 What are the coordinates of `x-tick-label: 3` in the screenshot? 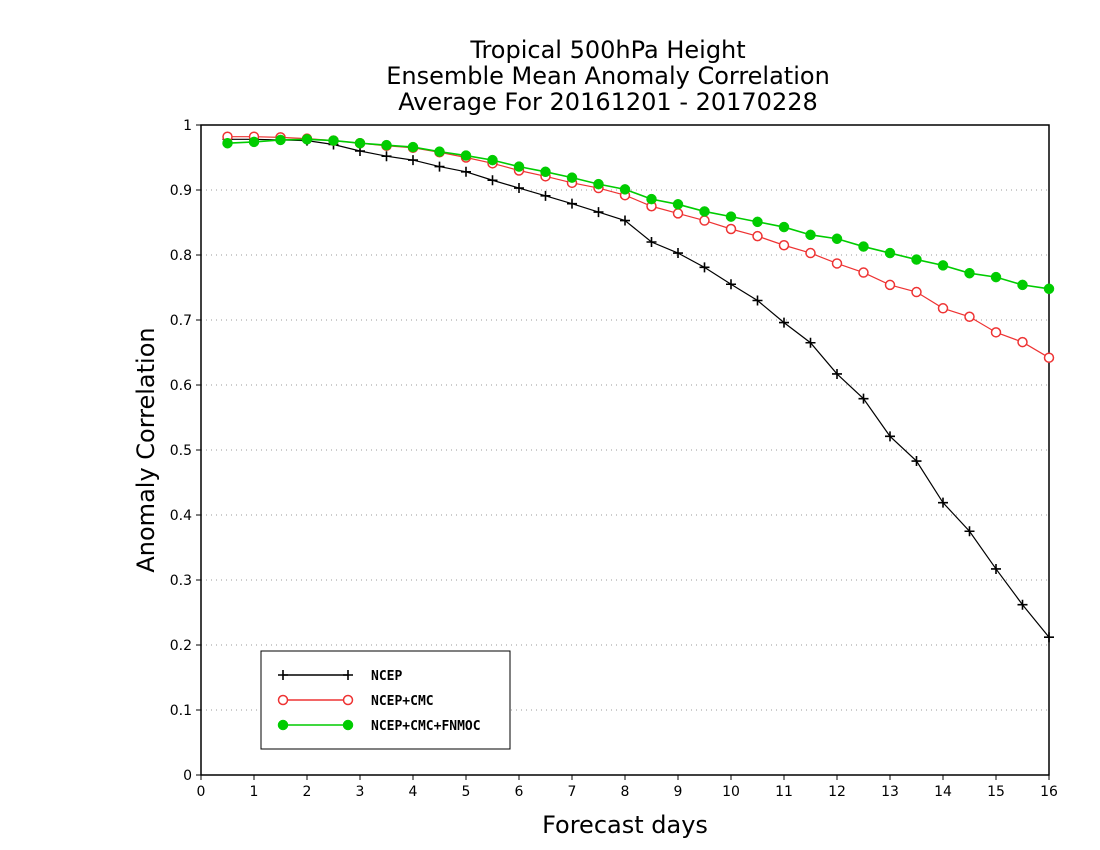 It's located at (360, 792).